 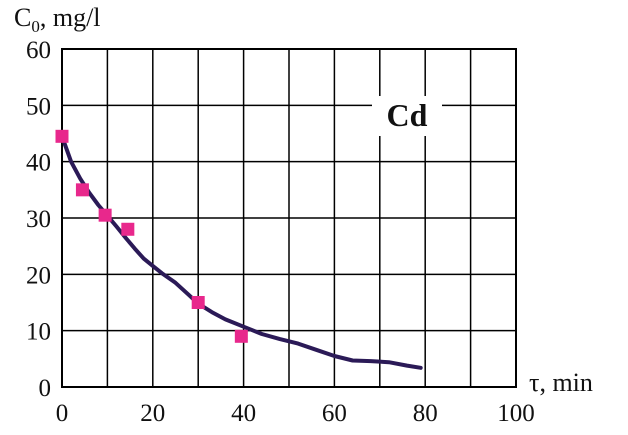 What do you see at coordinates (38, 332) in the screenshot?
I see `y-tick-label: 10` at bounding box center [38, 332].